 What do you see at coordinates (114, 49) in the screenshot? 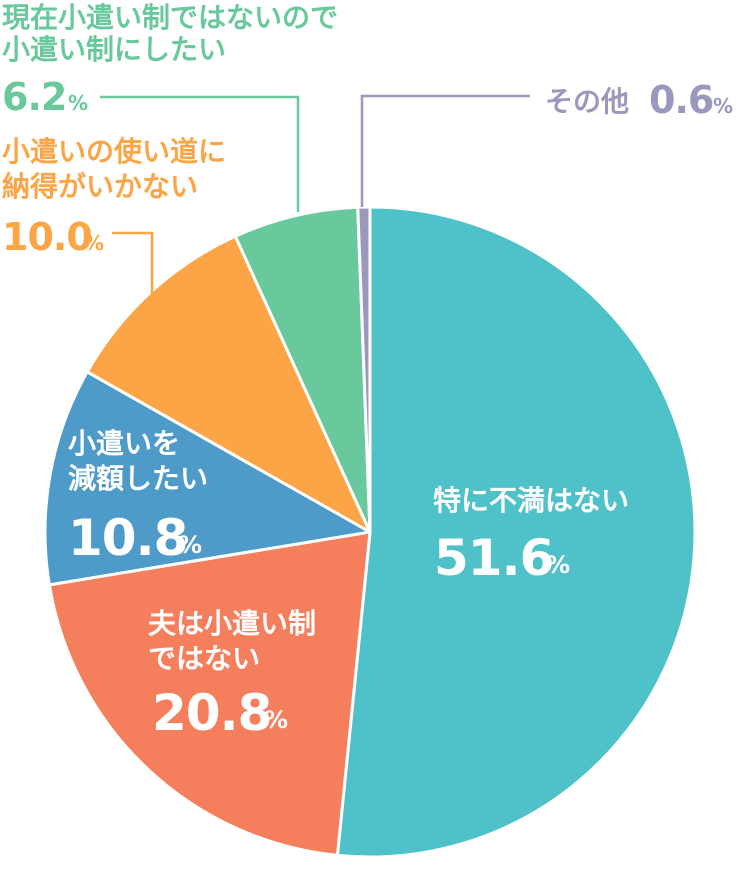
I see `slice-label: 小遣い制にしたい` at bounding box center [114, 49].